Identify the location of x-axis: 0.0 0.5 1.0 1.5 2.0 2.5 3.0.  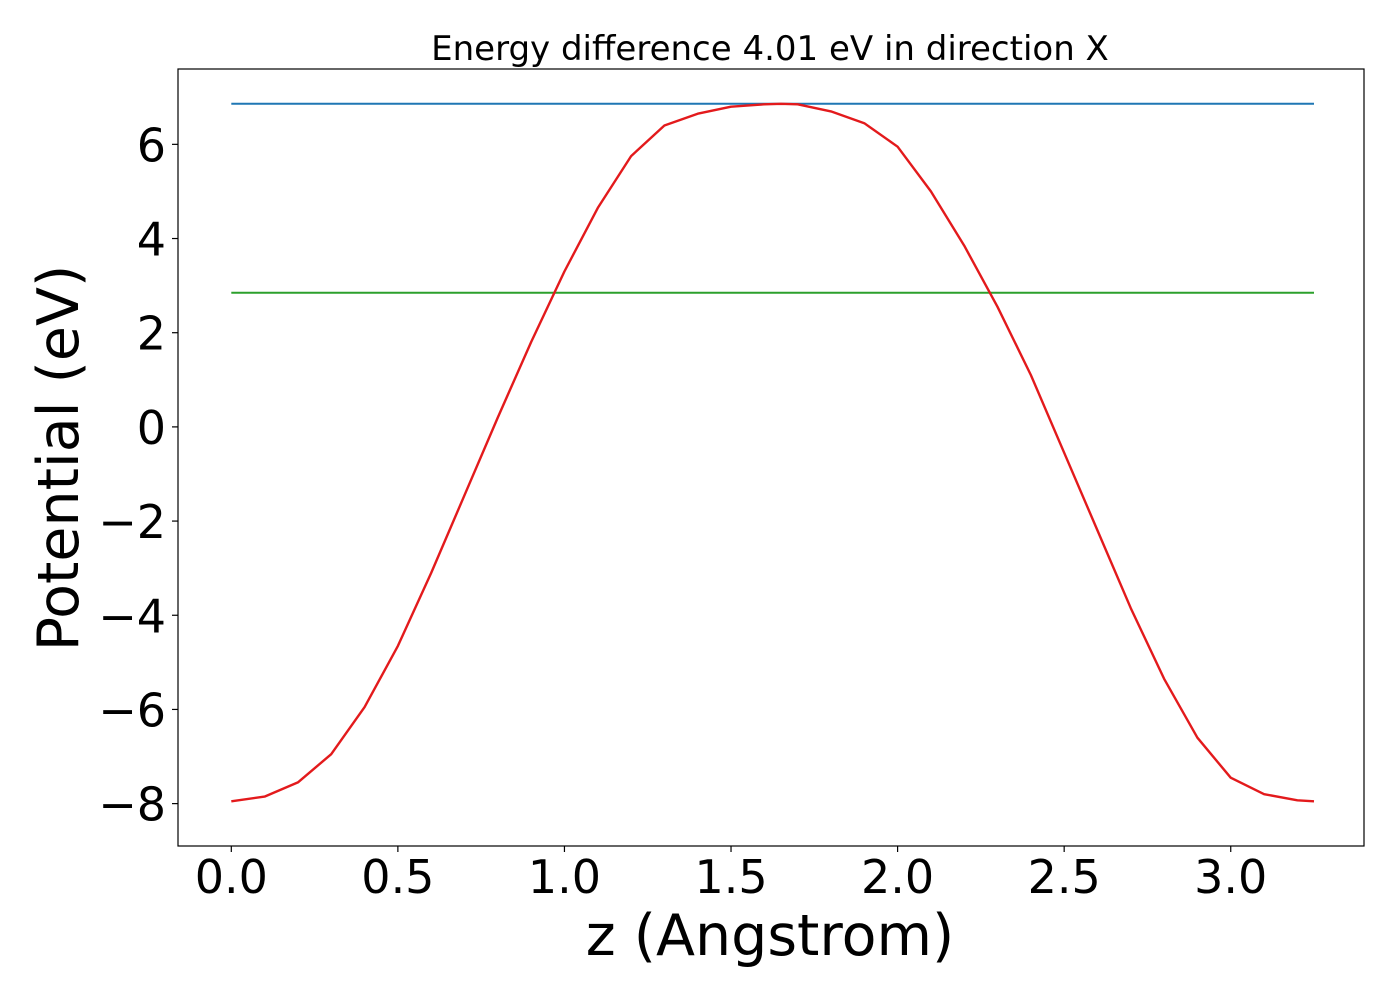
(731, 875).